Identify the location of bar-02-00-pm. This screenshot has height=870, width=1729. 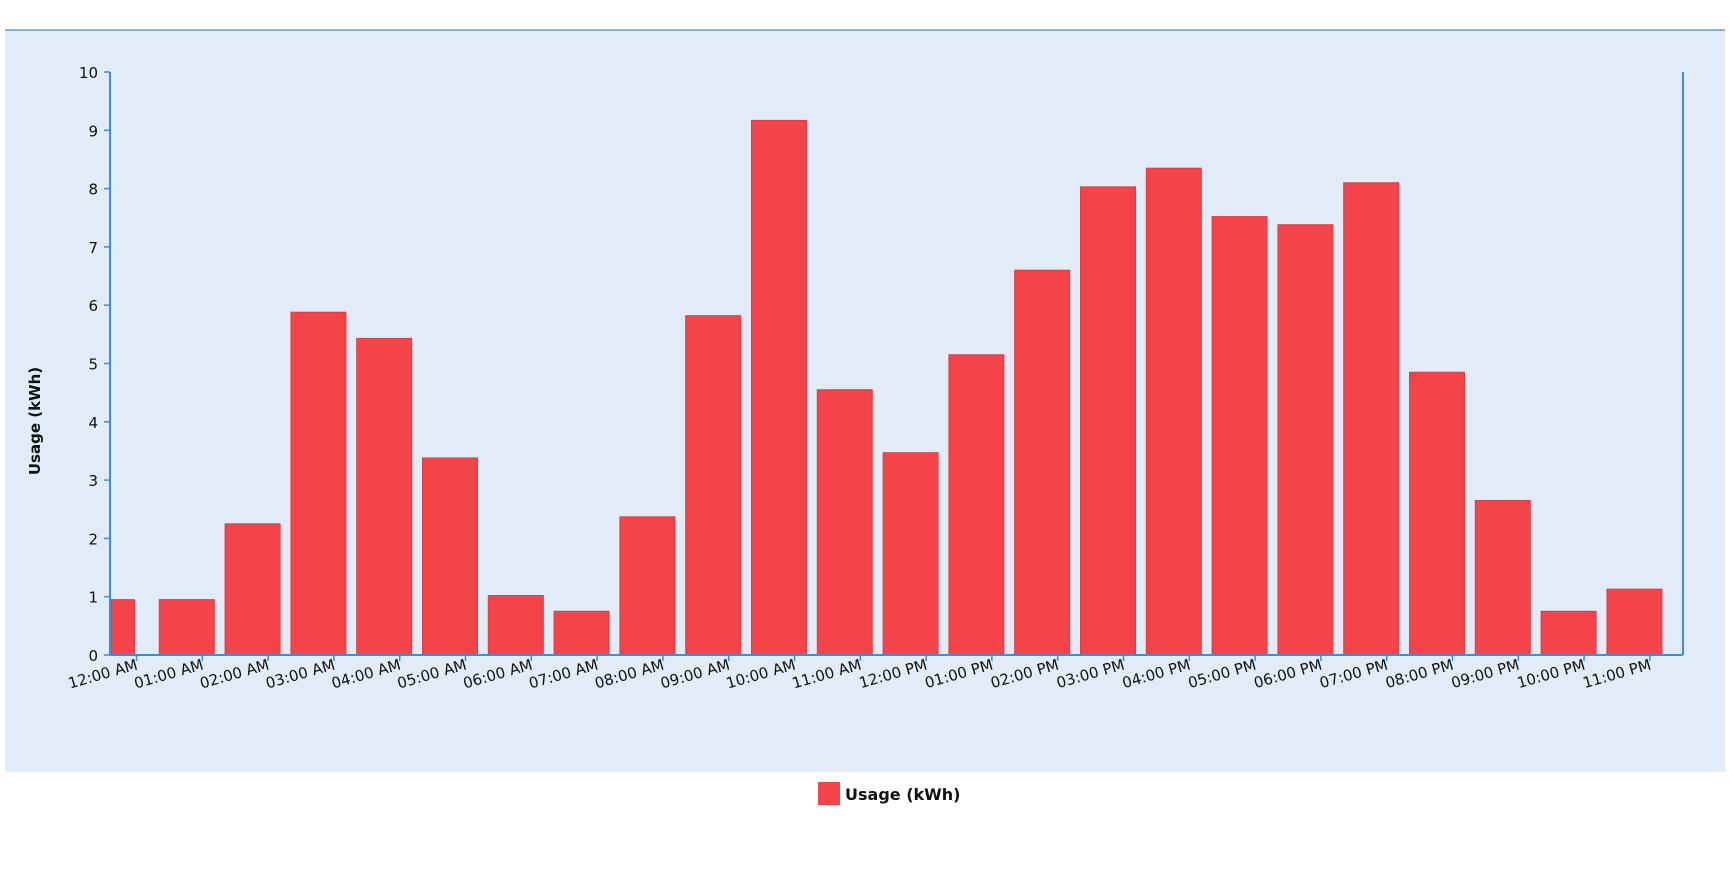
(1042, 462).